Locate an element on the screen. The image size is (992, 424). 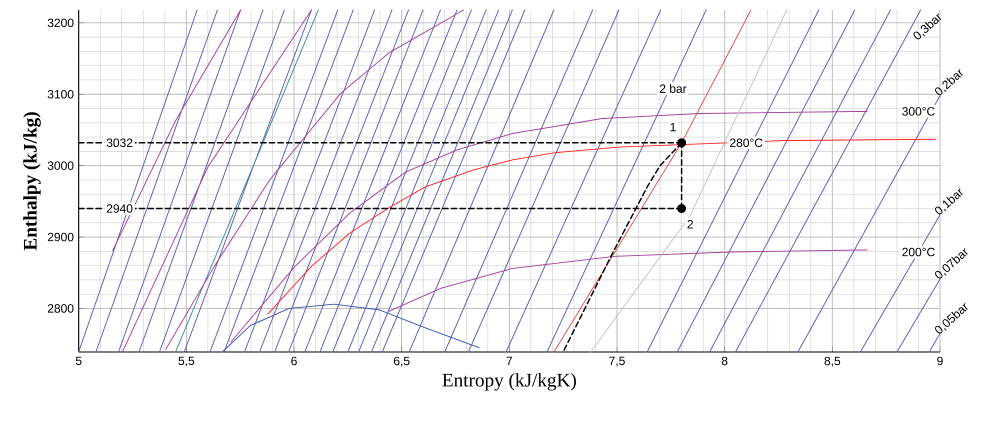
x-axis-title: Entropy (kJ/kgK) is located at coordinates (509, 382).